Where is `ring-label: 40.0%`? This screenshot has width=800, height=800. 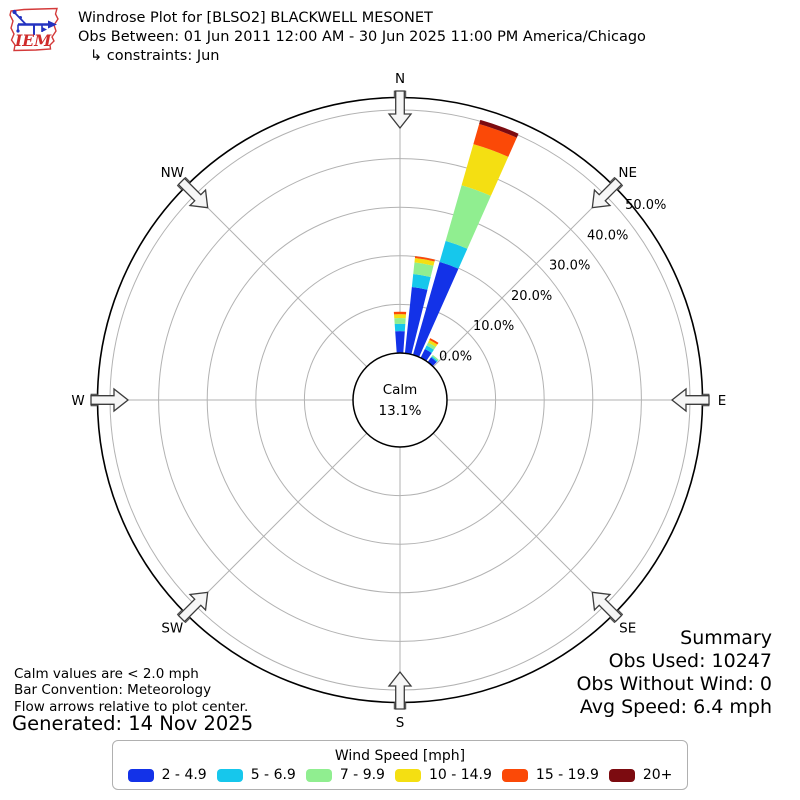
ring-label: 40.0% is located at coordinates (607, 235).